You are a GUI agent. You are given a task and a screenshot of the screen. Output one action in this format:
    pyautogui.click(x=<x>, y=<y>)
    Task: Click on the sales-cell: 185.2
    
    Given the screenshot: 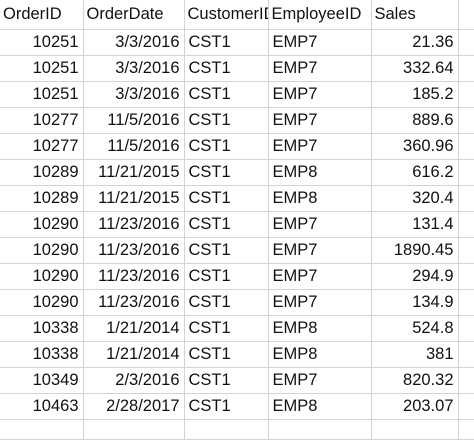 What is the action you would take?
    pyautogui.click(x=415, y=94)
    